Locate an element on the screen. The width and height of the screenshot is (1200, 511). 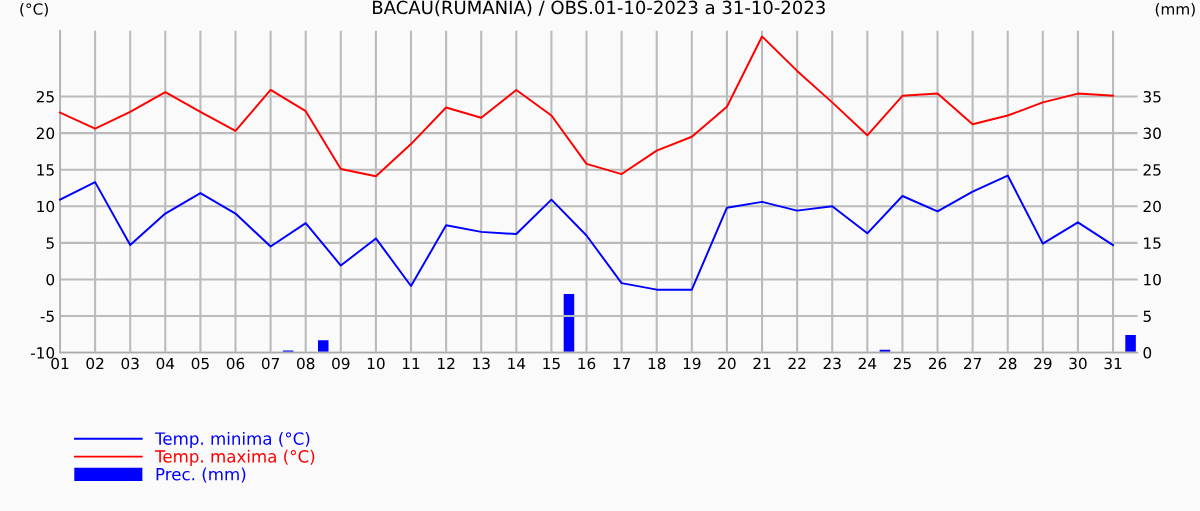
y2-tick-label: 25 is located at coordinates (1152, 170).